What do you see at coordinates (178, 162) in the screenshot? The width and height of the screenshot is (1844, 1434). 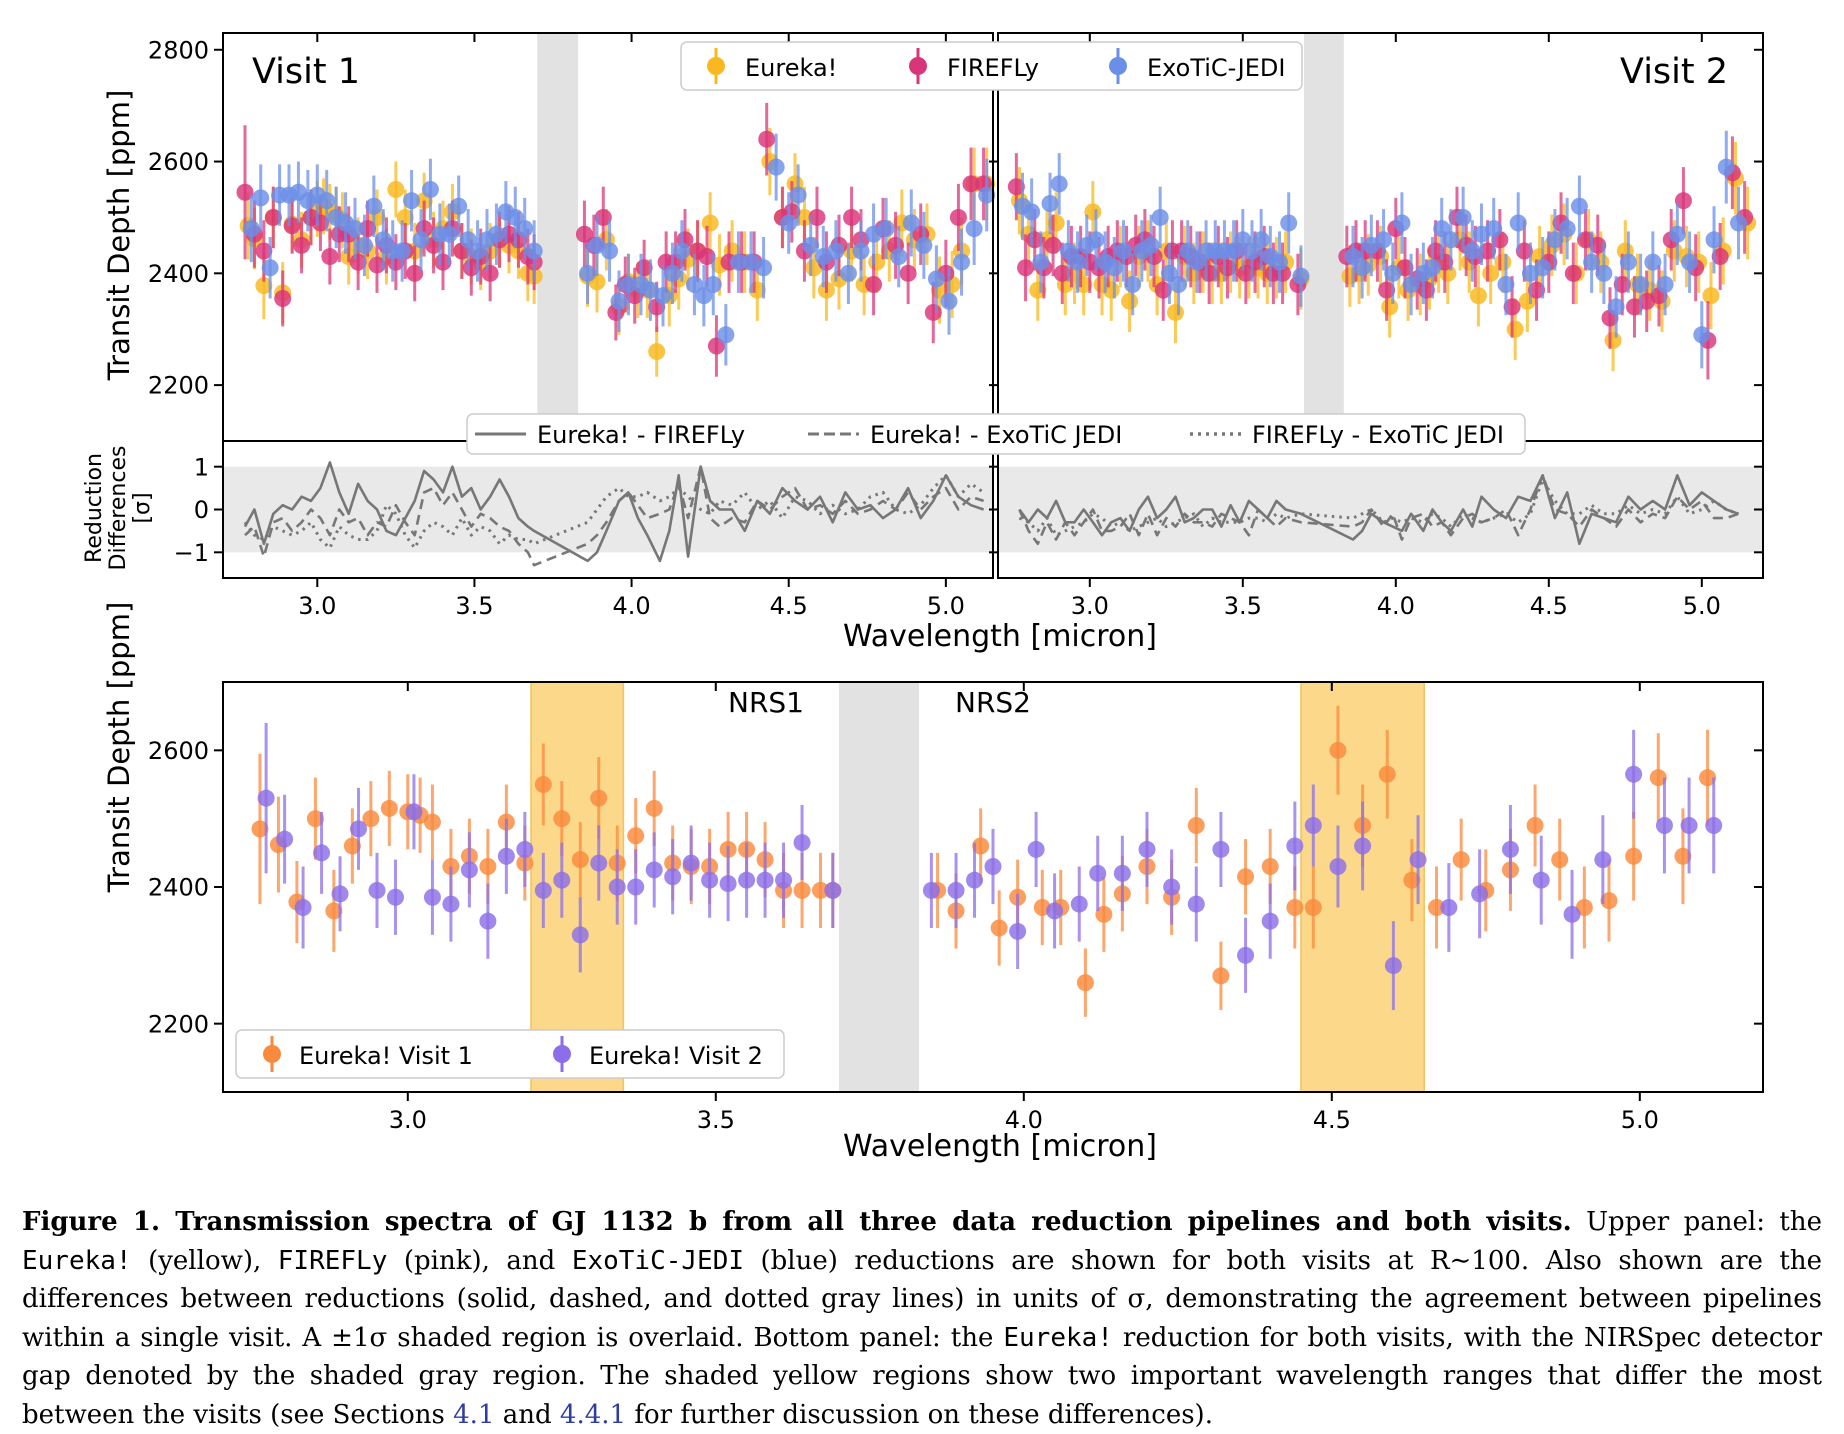 I see `upper-visit1-ytick-label: 2600` at bounding box center [178, 162].